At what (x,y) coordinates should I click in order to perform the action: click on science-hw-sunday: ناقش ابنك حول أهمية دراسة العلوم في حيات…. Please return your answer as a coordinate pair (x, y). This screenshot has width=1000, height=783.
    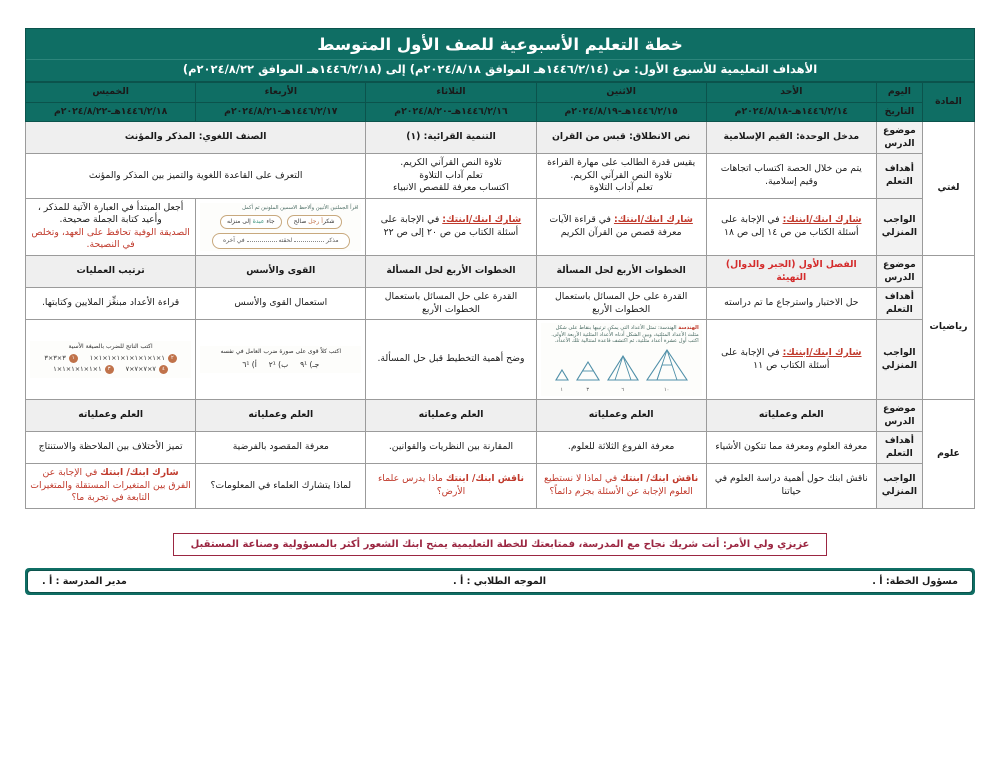
    Looking at the image, I should click on (791, 486).